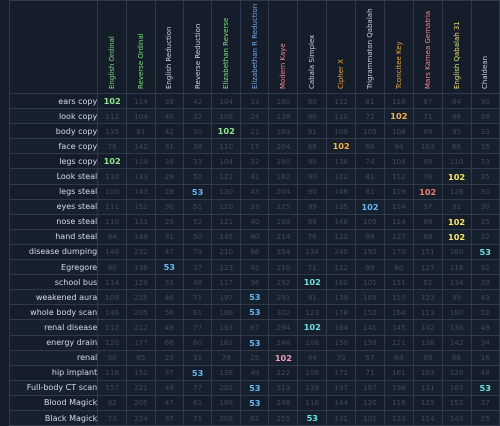 The width and height of the screenshot is (500, 426). Describe the element at coordinates (254, 357) in the screenshot. I see `table-row: renal 50 85 23 31 78 25 102 44 70 57 64 69 66 16` at that location.